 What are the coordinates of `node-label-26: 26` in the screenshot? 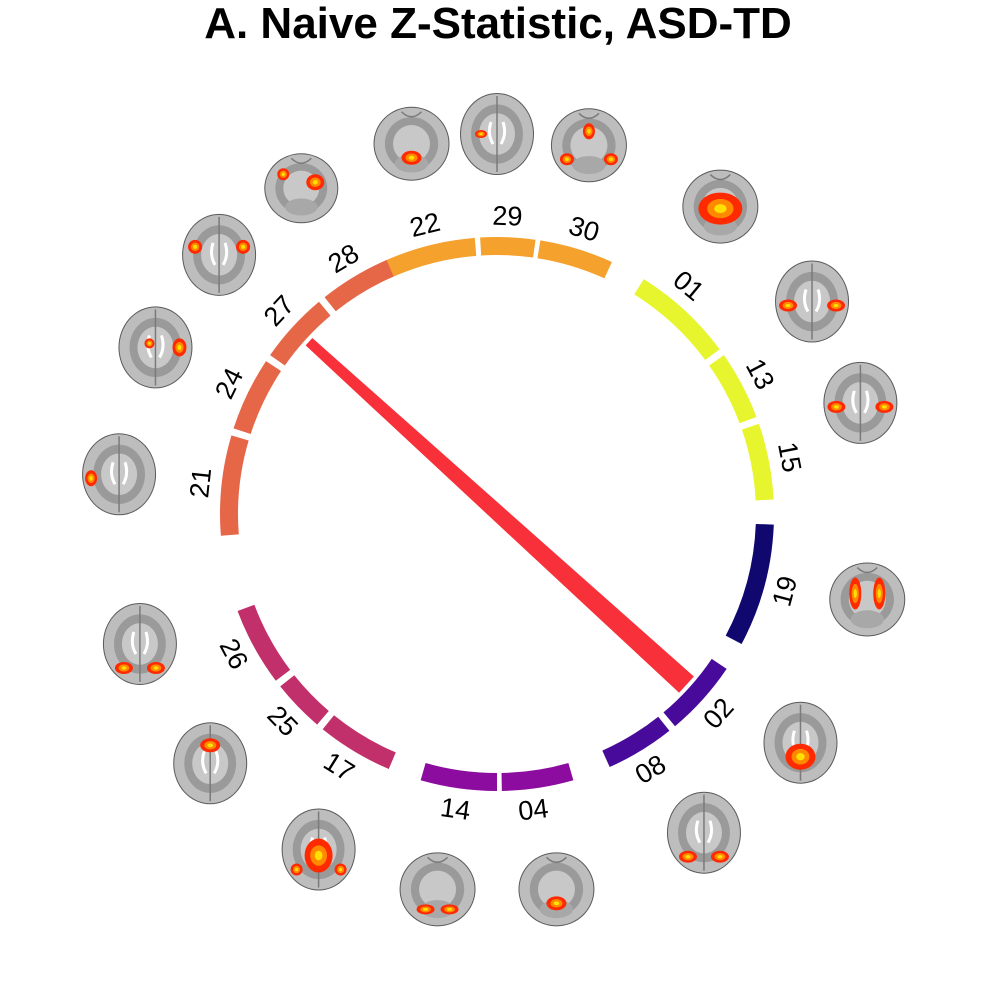 It's located at (234, 654).